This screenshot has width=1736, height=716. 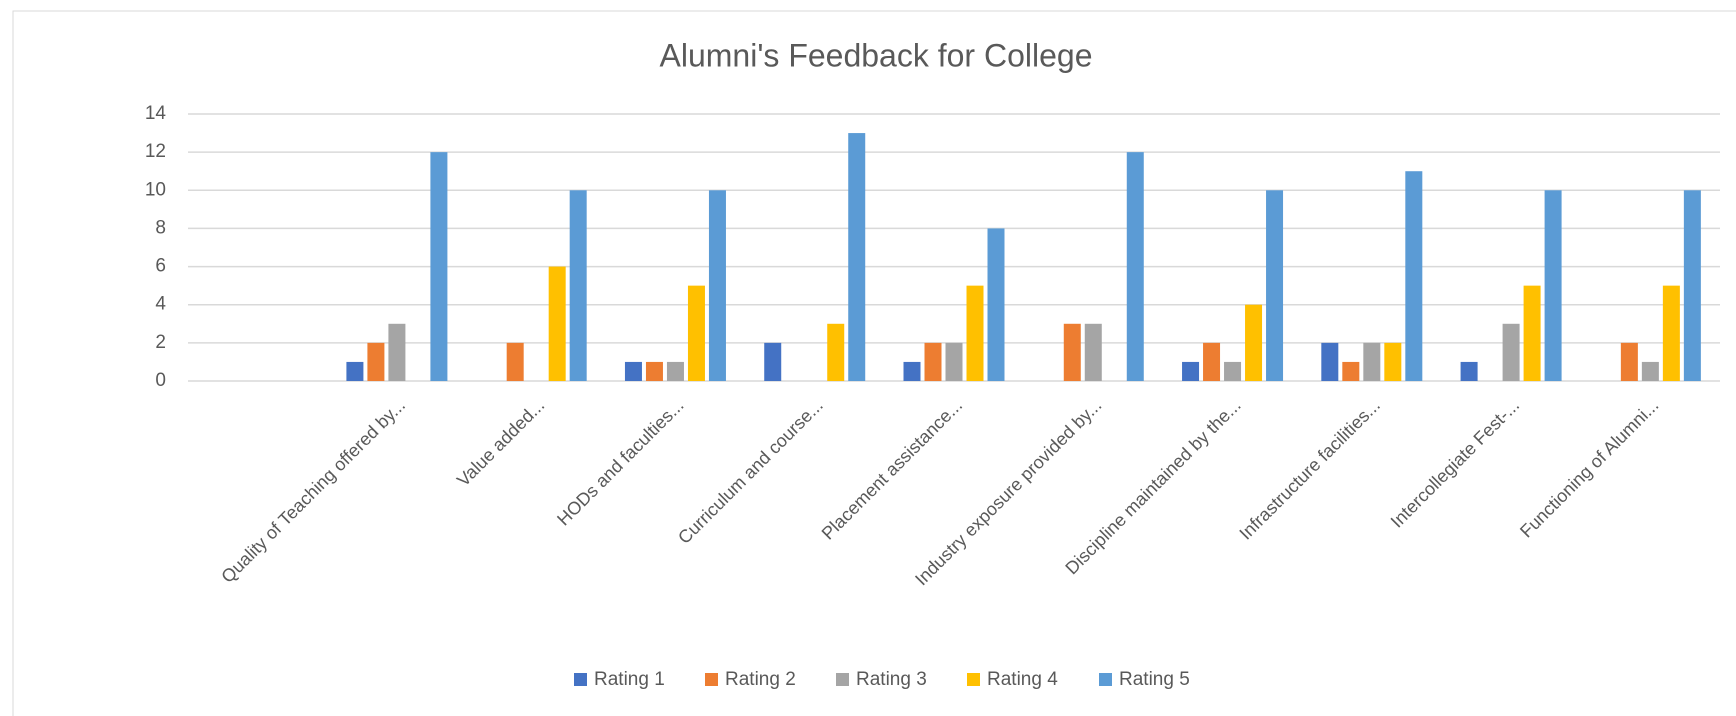 What do you see at coordinates (760, 679) in the screenshot?
I see `legend-label: Rating 2` at bounding box center [760, 679].